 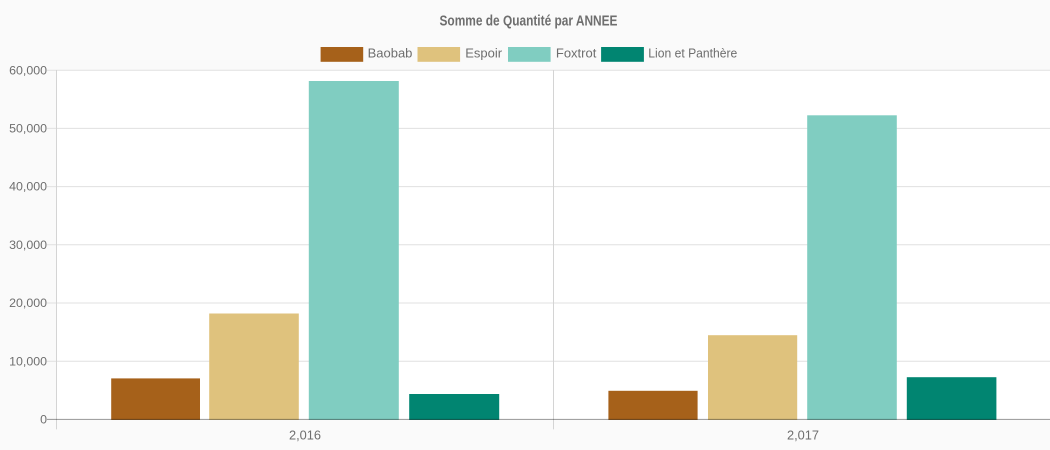 I want to click on svg-text: 2,017, so click(x=803, y=435).